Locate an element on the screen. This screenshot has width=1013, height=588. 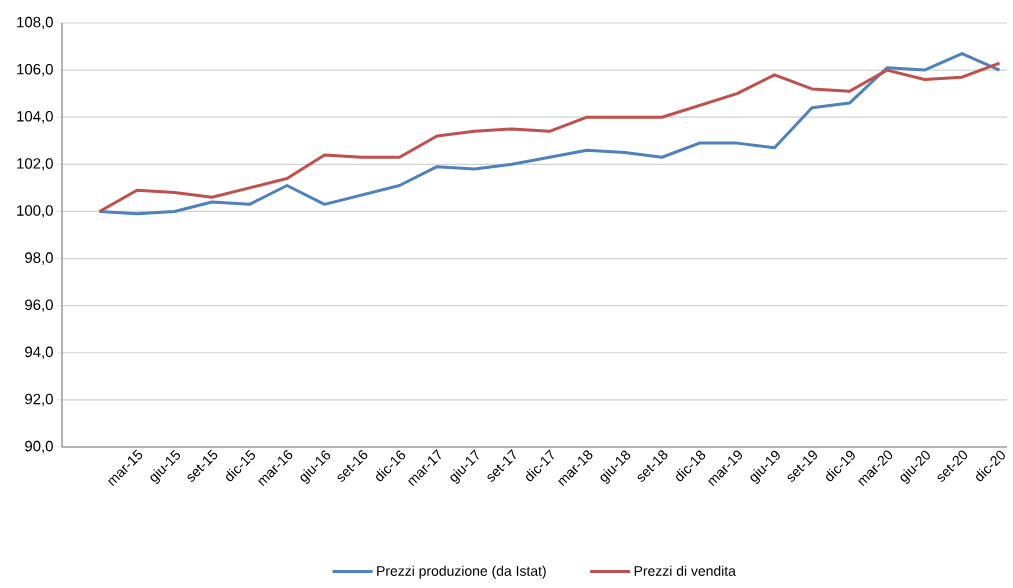
y-tick-label: 98,0 is located at coordinates (39, 258).